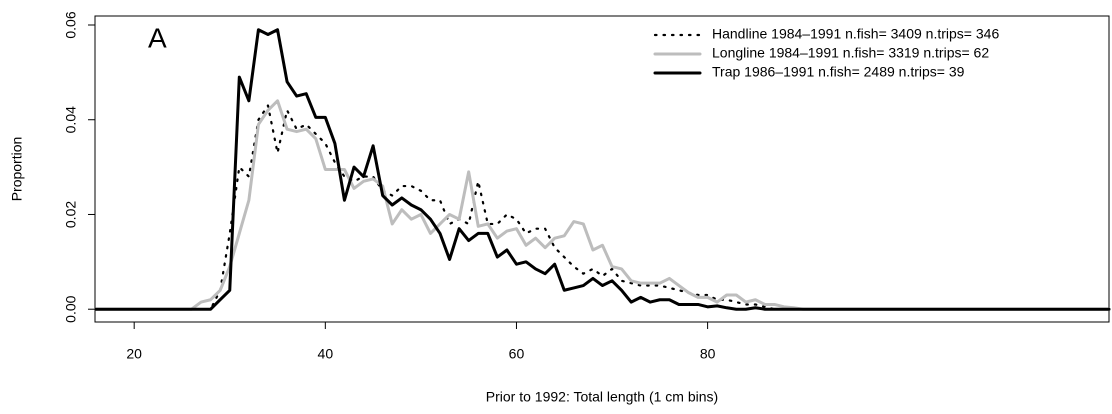  Describe the element at coordinates (71, 308) in the screenshot. I see `y-tick-label: 0.00` at that location.